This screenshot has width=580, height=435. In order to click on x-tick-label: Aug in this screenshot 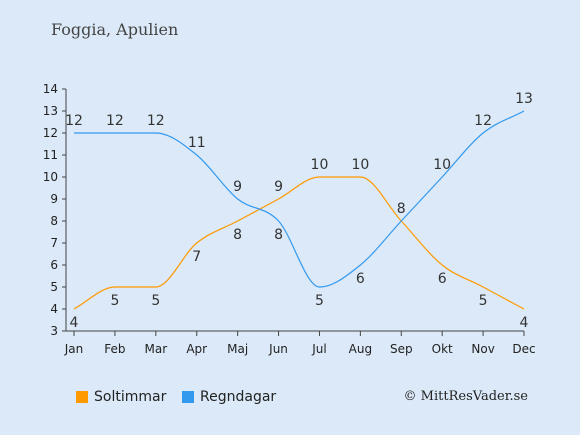, I will do `click(360, 349)`.